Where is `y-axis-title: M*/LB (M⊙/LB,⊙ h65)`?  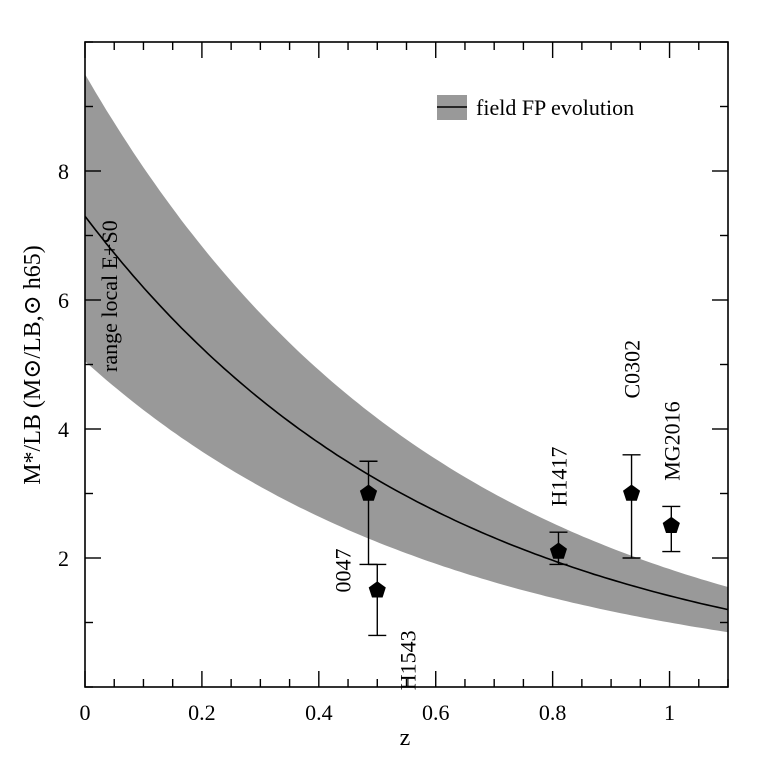 y-axis-title: M*/LB (M⊙/LB,⊙ h65) is located at coordinates (33, 365).